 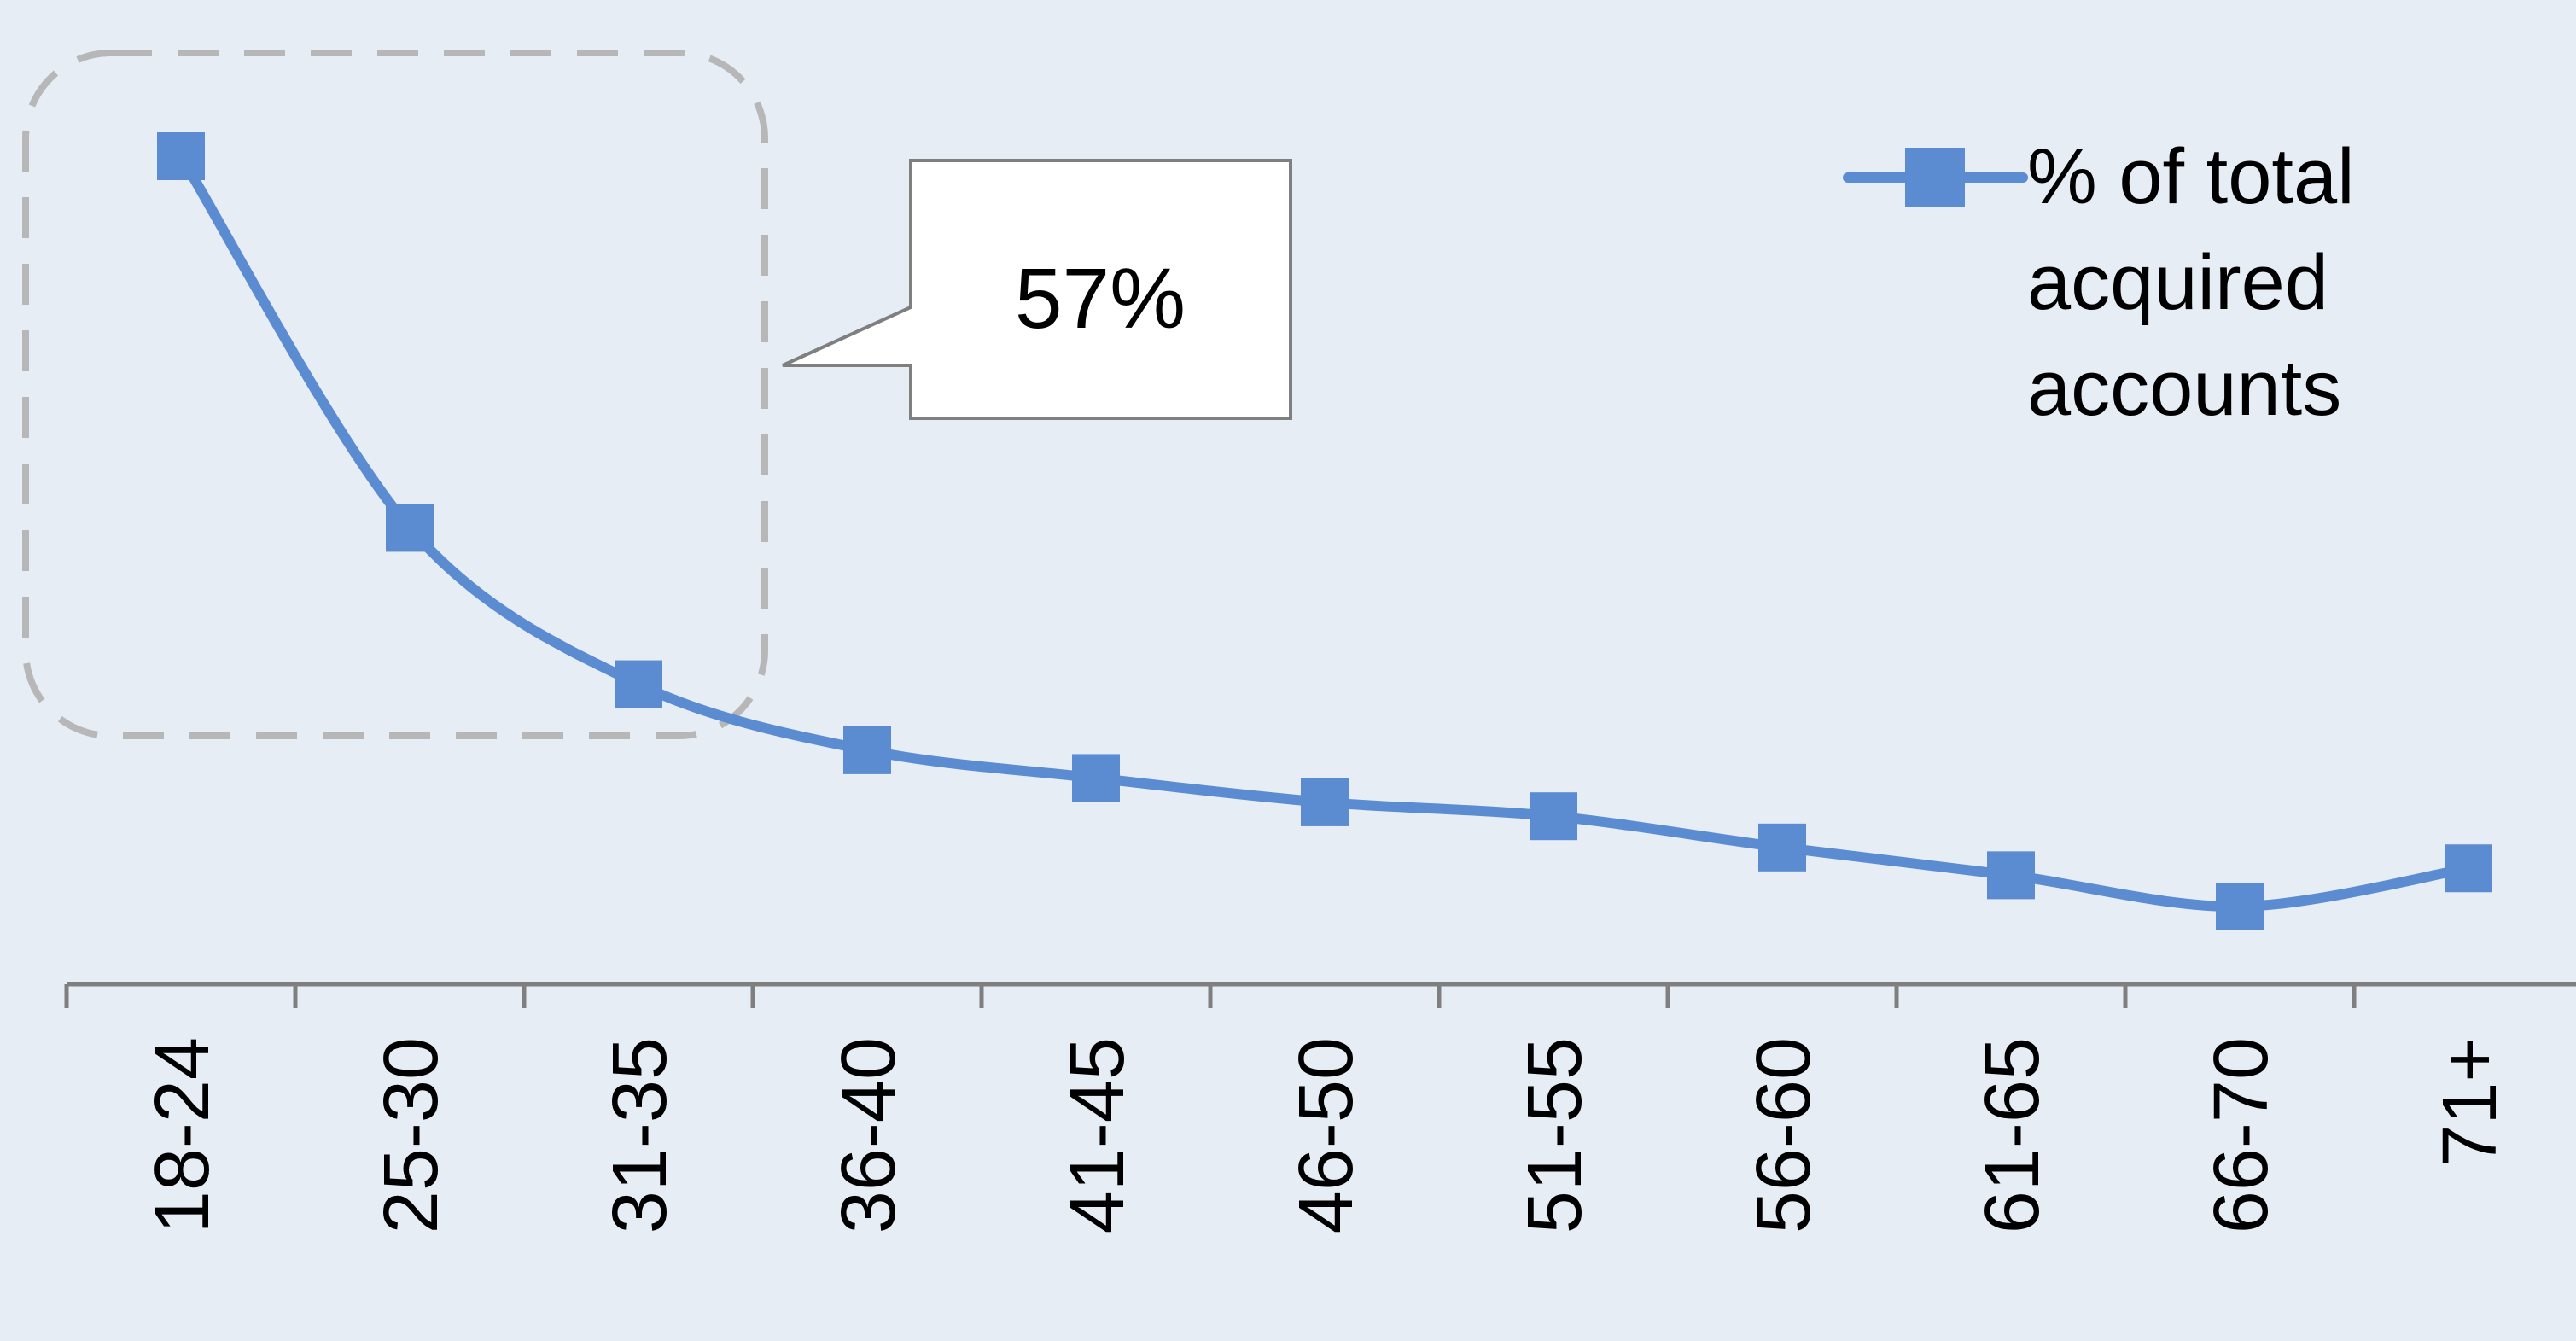 What do you see at coordinates (640, 1135) in the screenshot?
I see `x-tick-label: 31-35` at bounding box center [640, 1135].